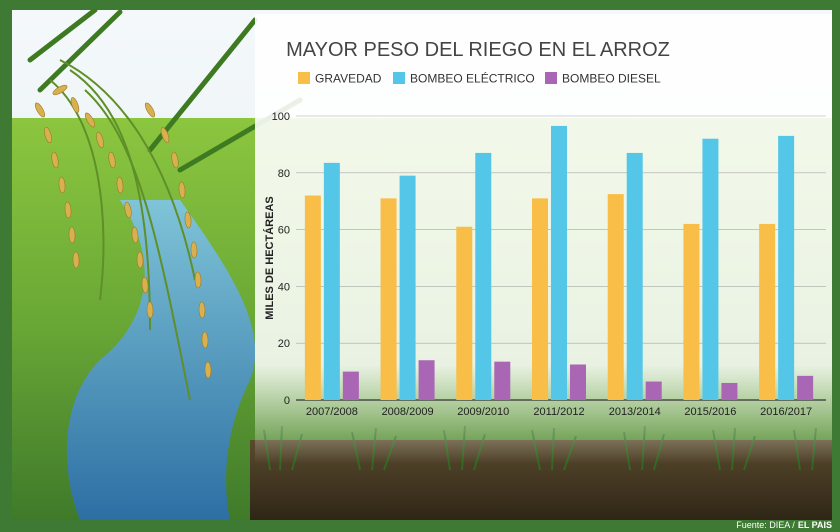 This screenshot has height=532, width=840. Describe the element at coordinates (284, 287) in the screenshot. I see `y-tick-label: 40` at that location.